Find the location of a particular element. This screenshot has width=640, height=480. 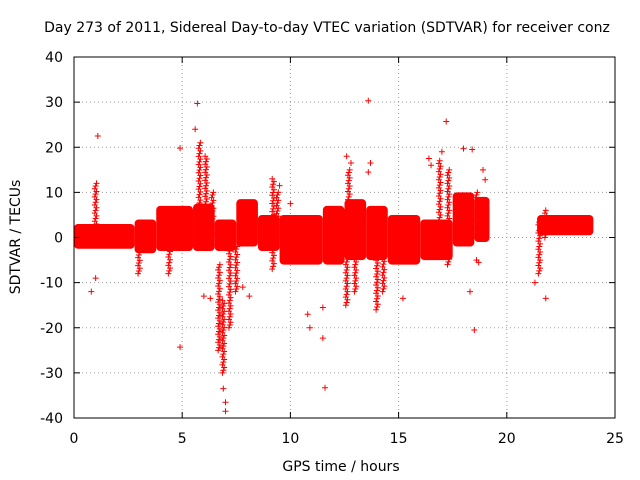

x-tick-labels: 0 5 10 15 20 25 is located at coordinates (347, 439).